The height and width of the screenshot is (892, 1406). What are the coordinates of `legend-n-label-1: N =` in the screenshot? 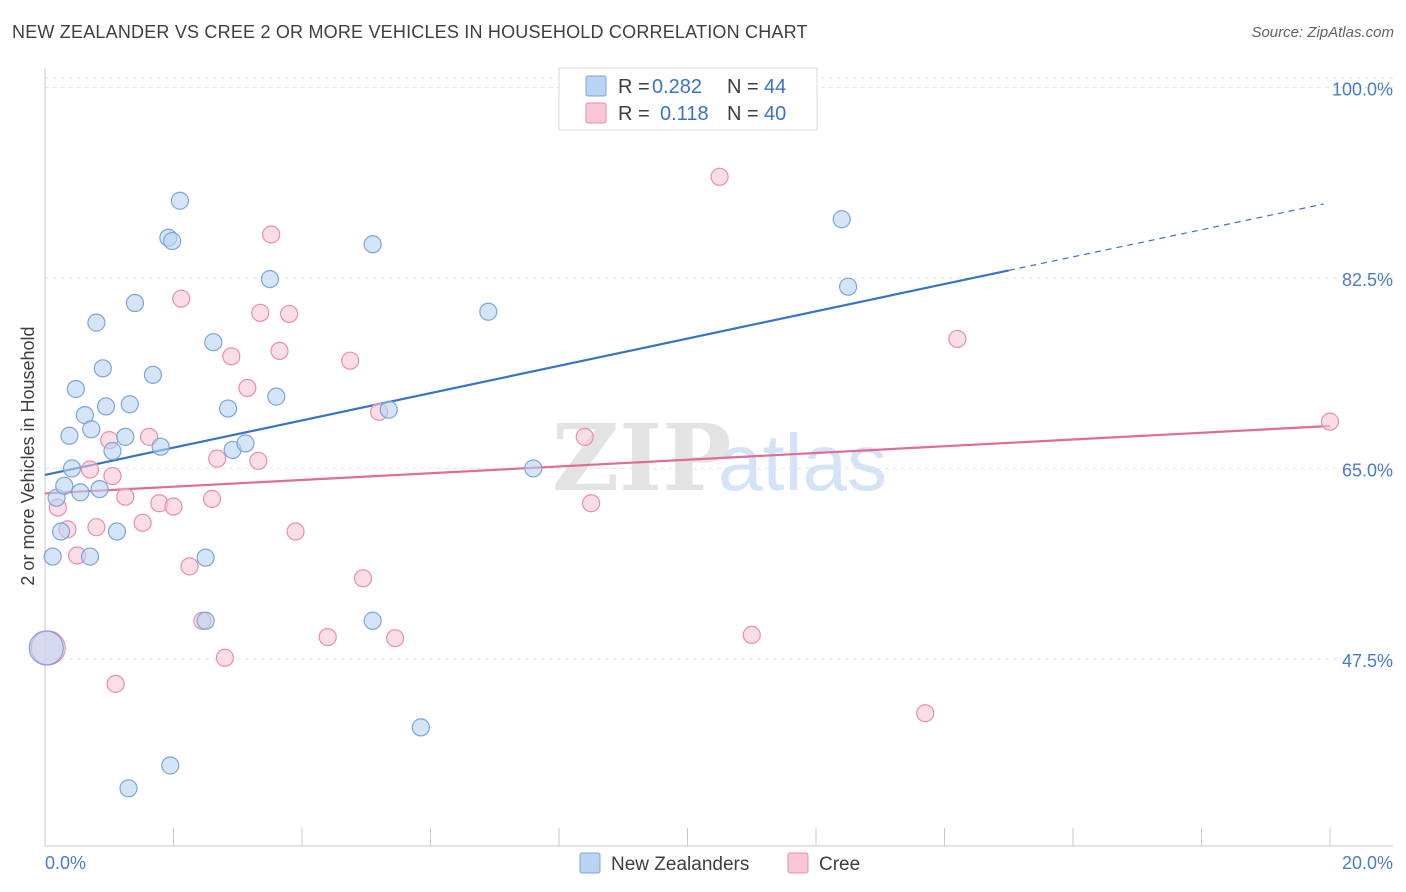 It's located at (743, 87).